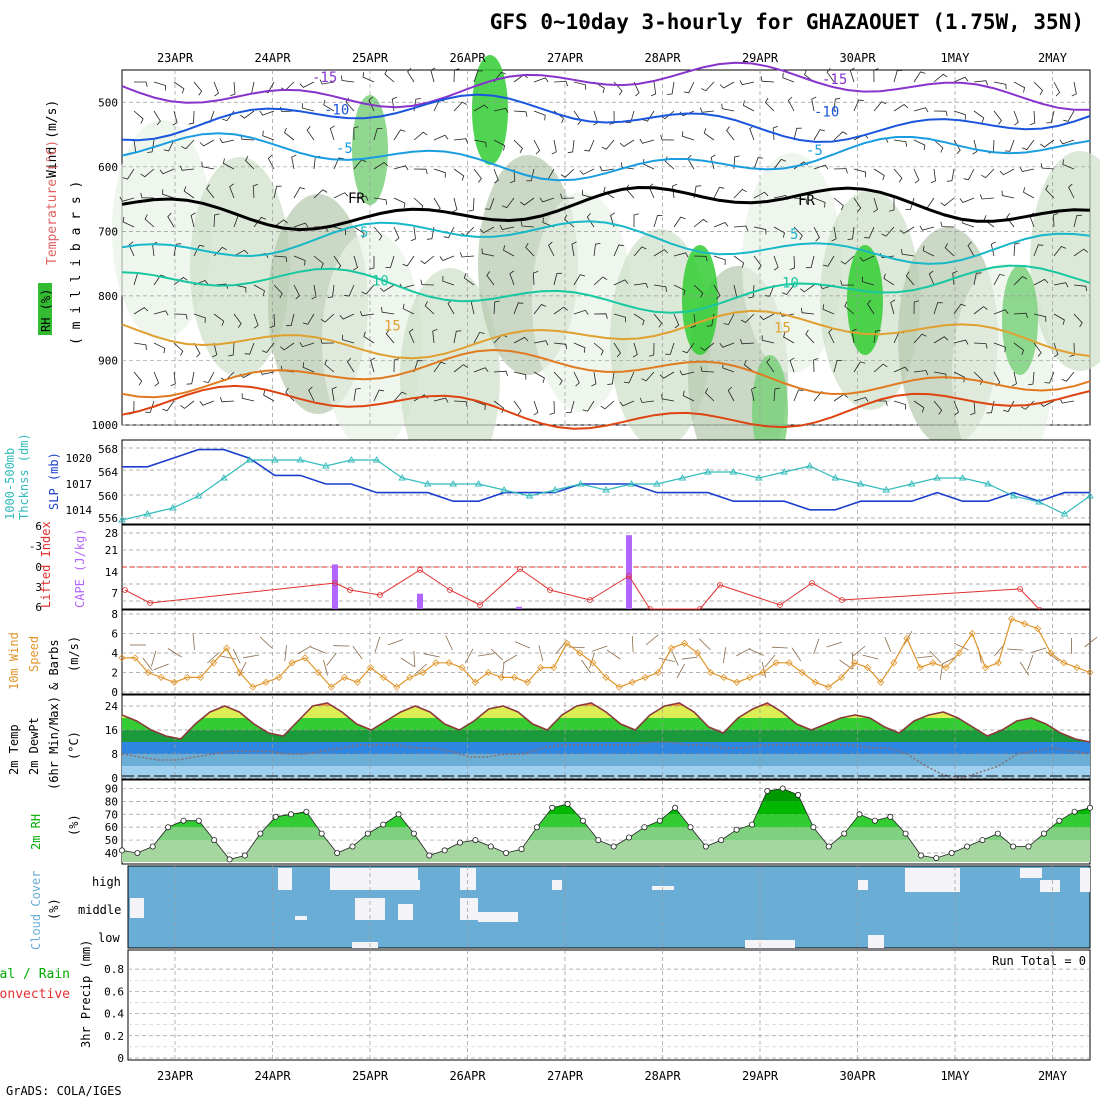 This screenshot has height=1100, width=1100. Describe the element at coordinates (79, 458) in the screenshot. I see `slp-tick: 1020` at that location.